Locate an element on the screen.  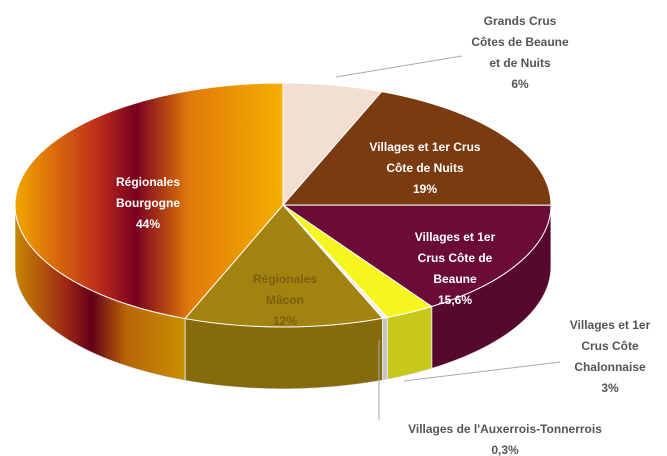
slice-label: Villages et 1er Crus Côte de Nuits is located at coordinates (424, 157).